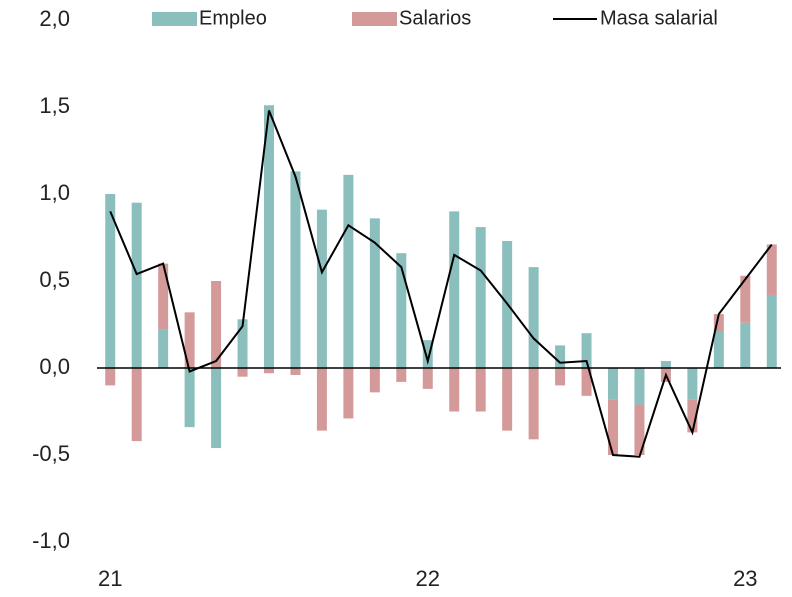 Image resolution: width=792 pixels, height=597 pixels. I want to click on y-tick-label: 0,5, so click(54, 279).